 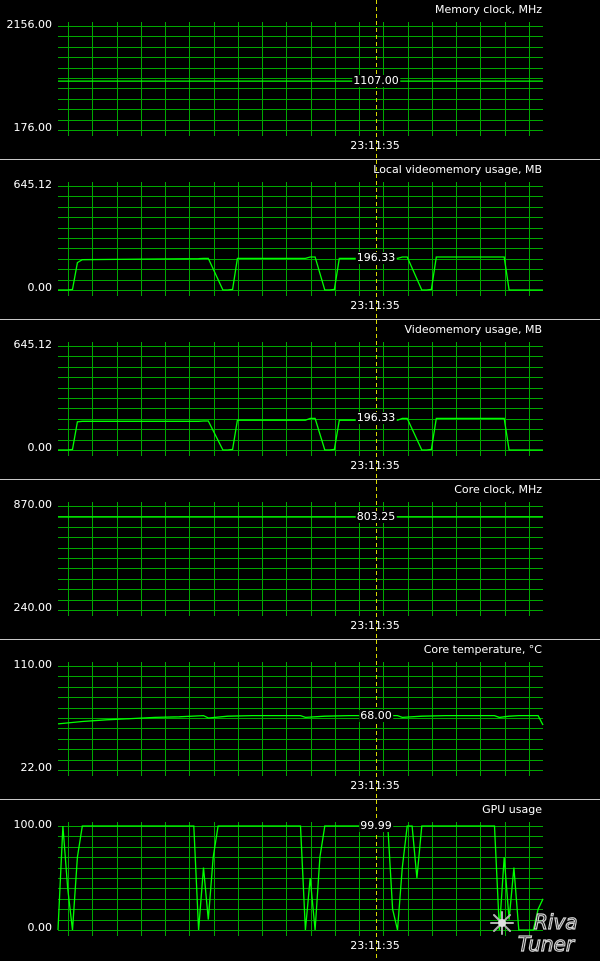 I want to click on gpu-usage-series-line, so click(x=300, y=878).